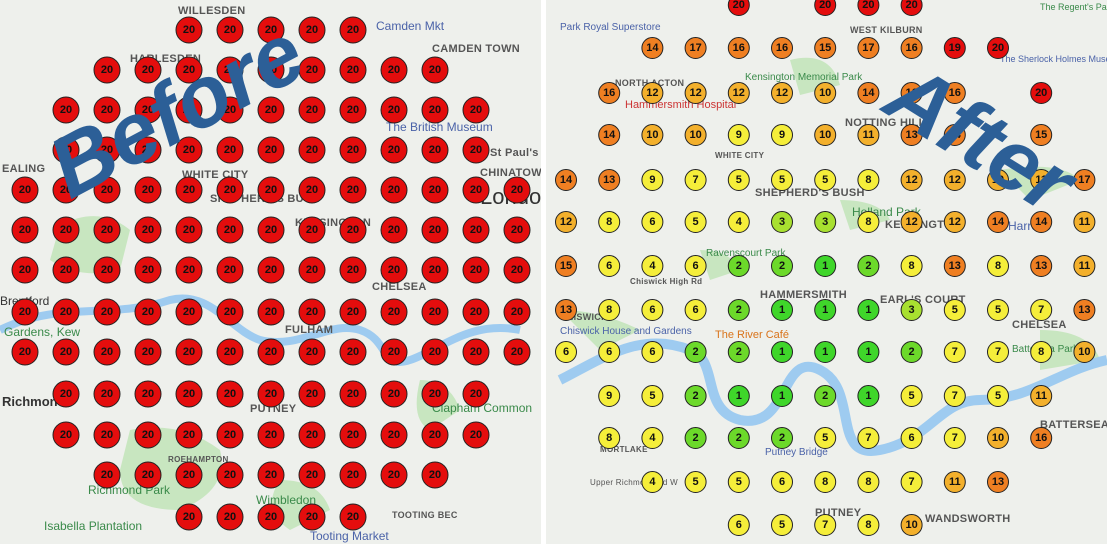 This screenshot has width=1107, height=544. What do you see at coordinates (998, 310) in the screenshot?
I see `marker-value: 5` at bounding box center [998, 310].